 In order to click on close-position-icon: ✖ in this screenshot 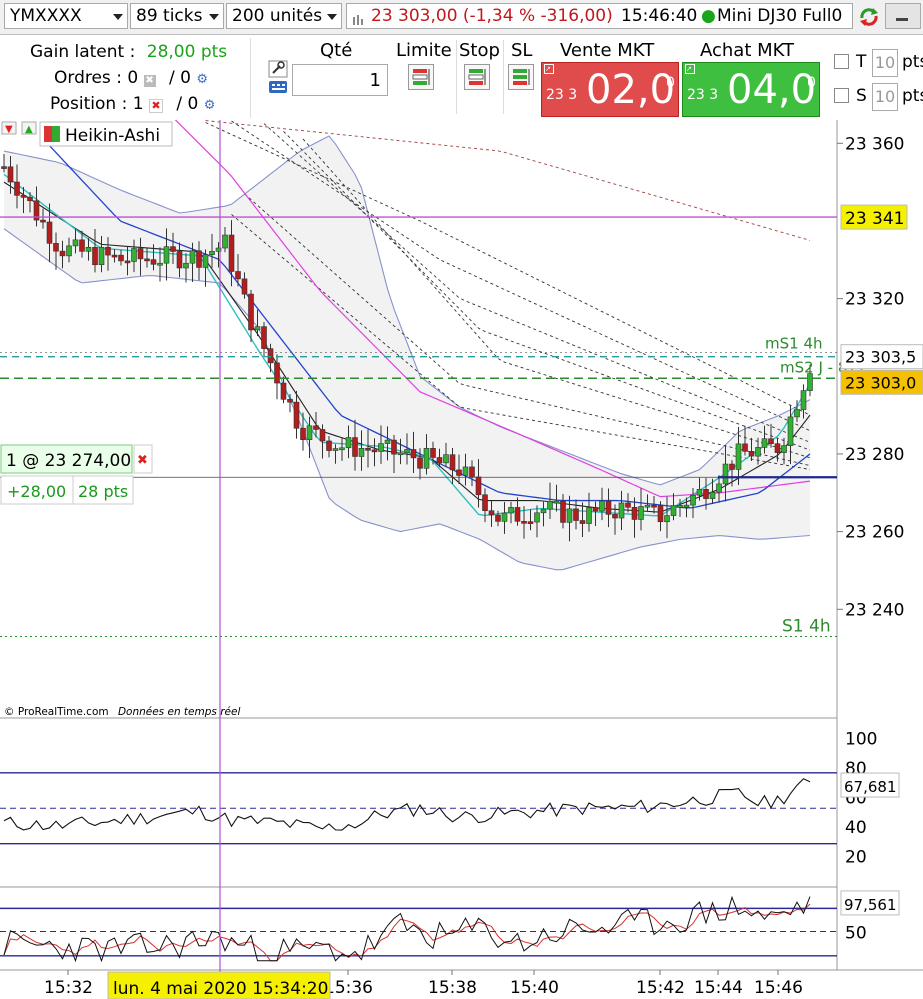, I will do `click(155, 106)`.